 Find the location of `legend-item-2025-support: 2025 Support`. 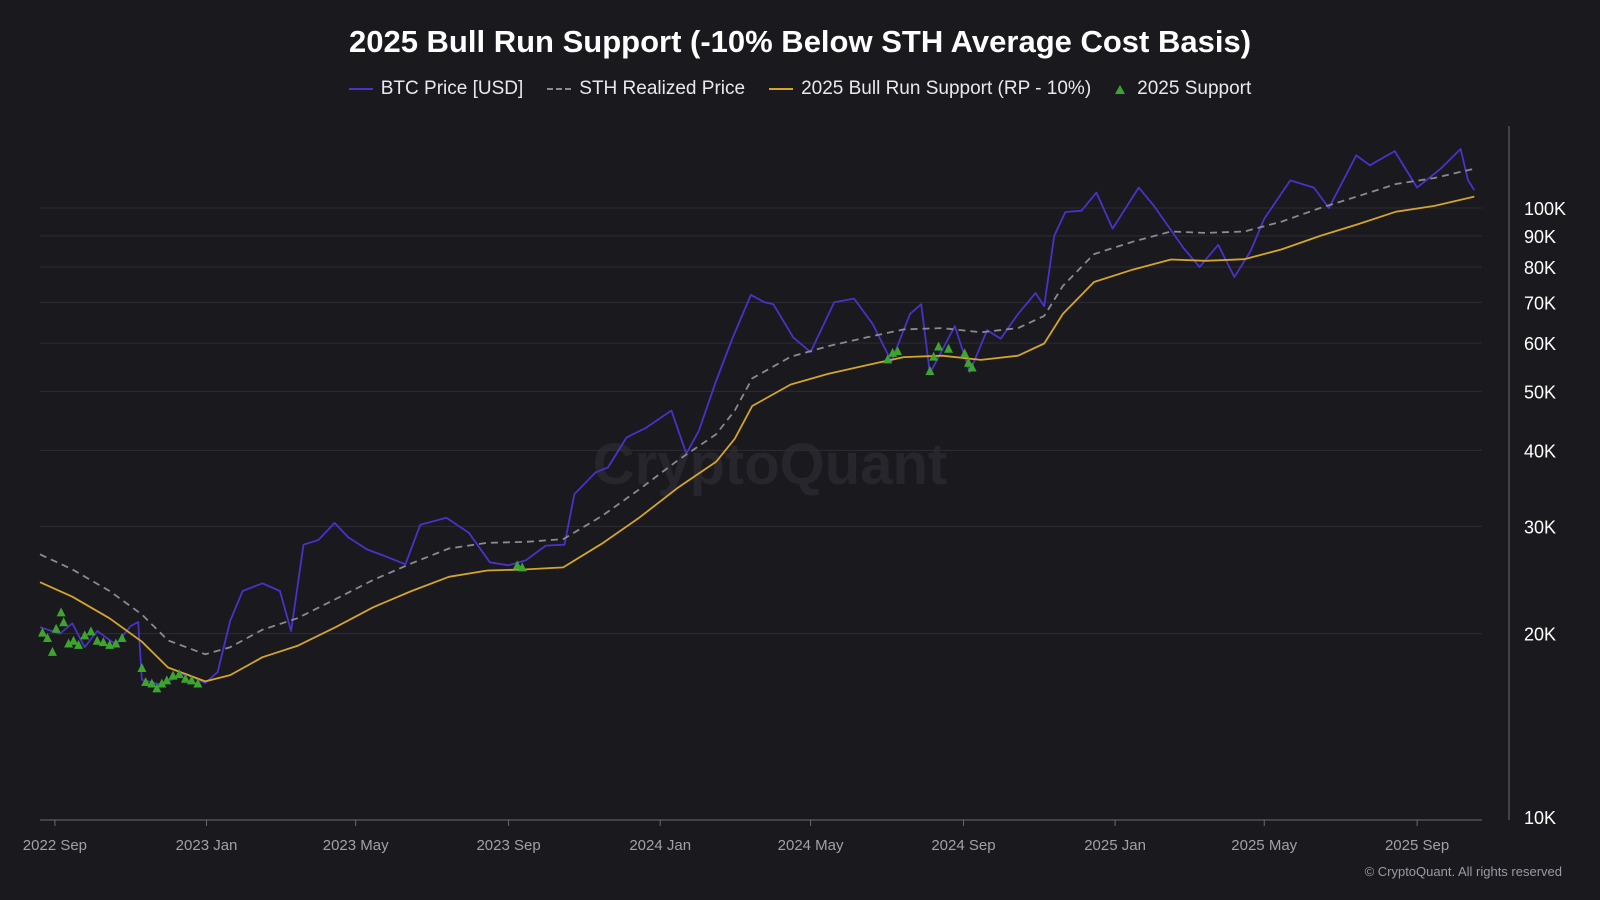

legend-item-2025-support: 2025 Support is located at coordinates (1183, 89).